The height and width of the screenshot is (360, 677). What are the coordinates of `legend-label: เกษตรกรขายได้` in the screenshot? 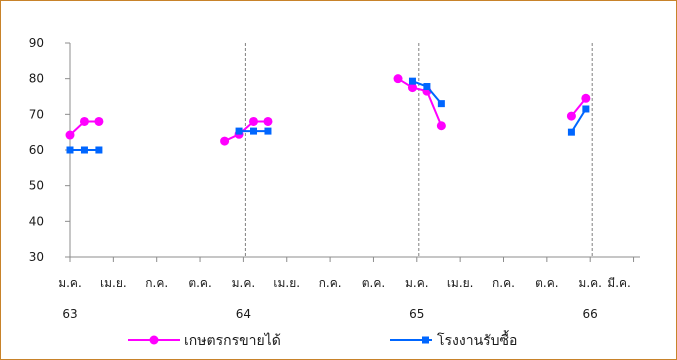 It's located at (232, 340).